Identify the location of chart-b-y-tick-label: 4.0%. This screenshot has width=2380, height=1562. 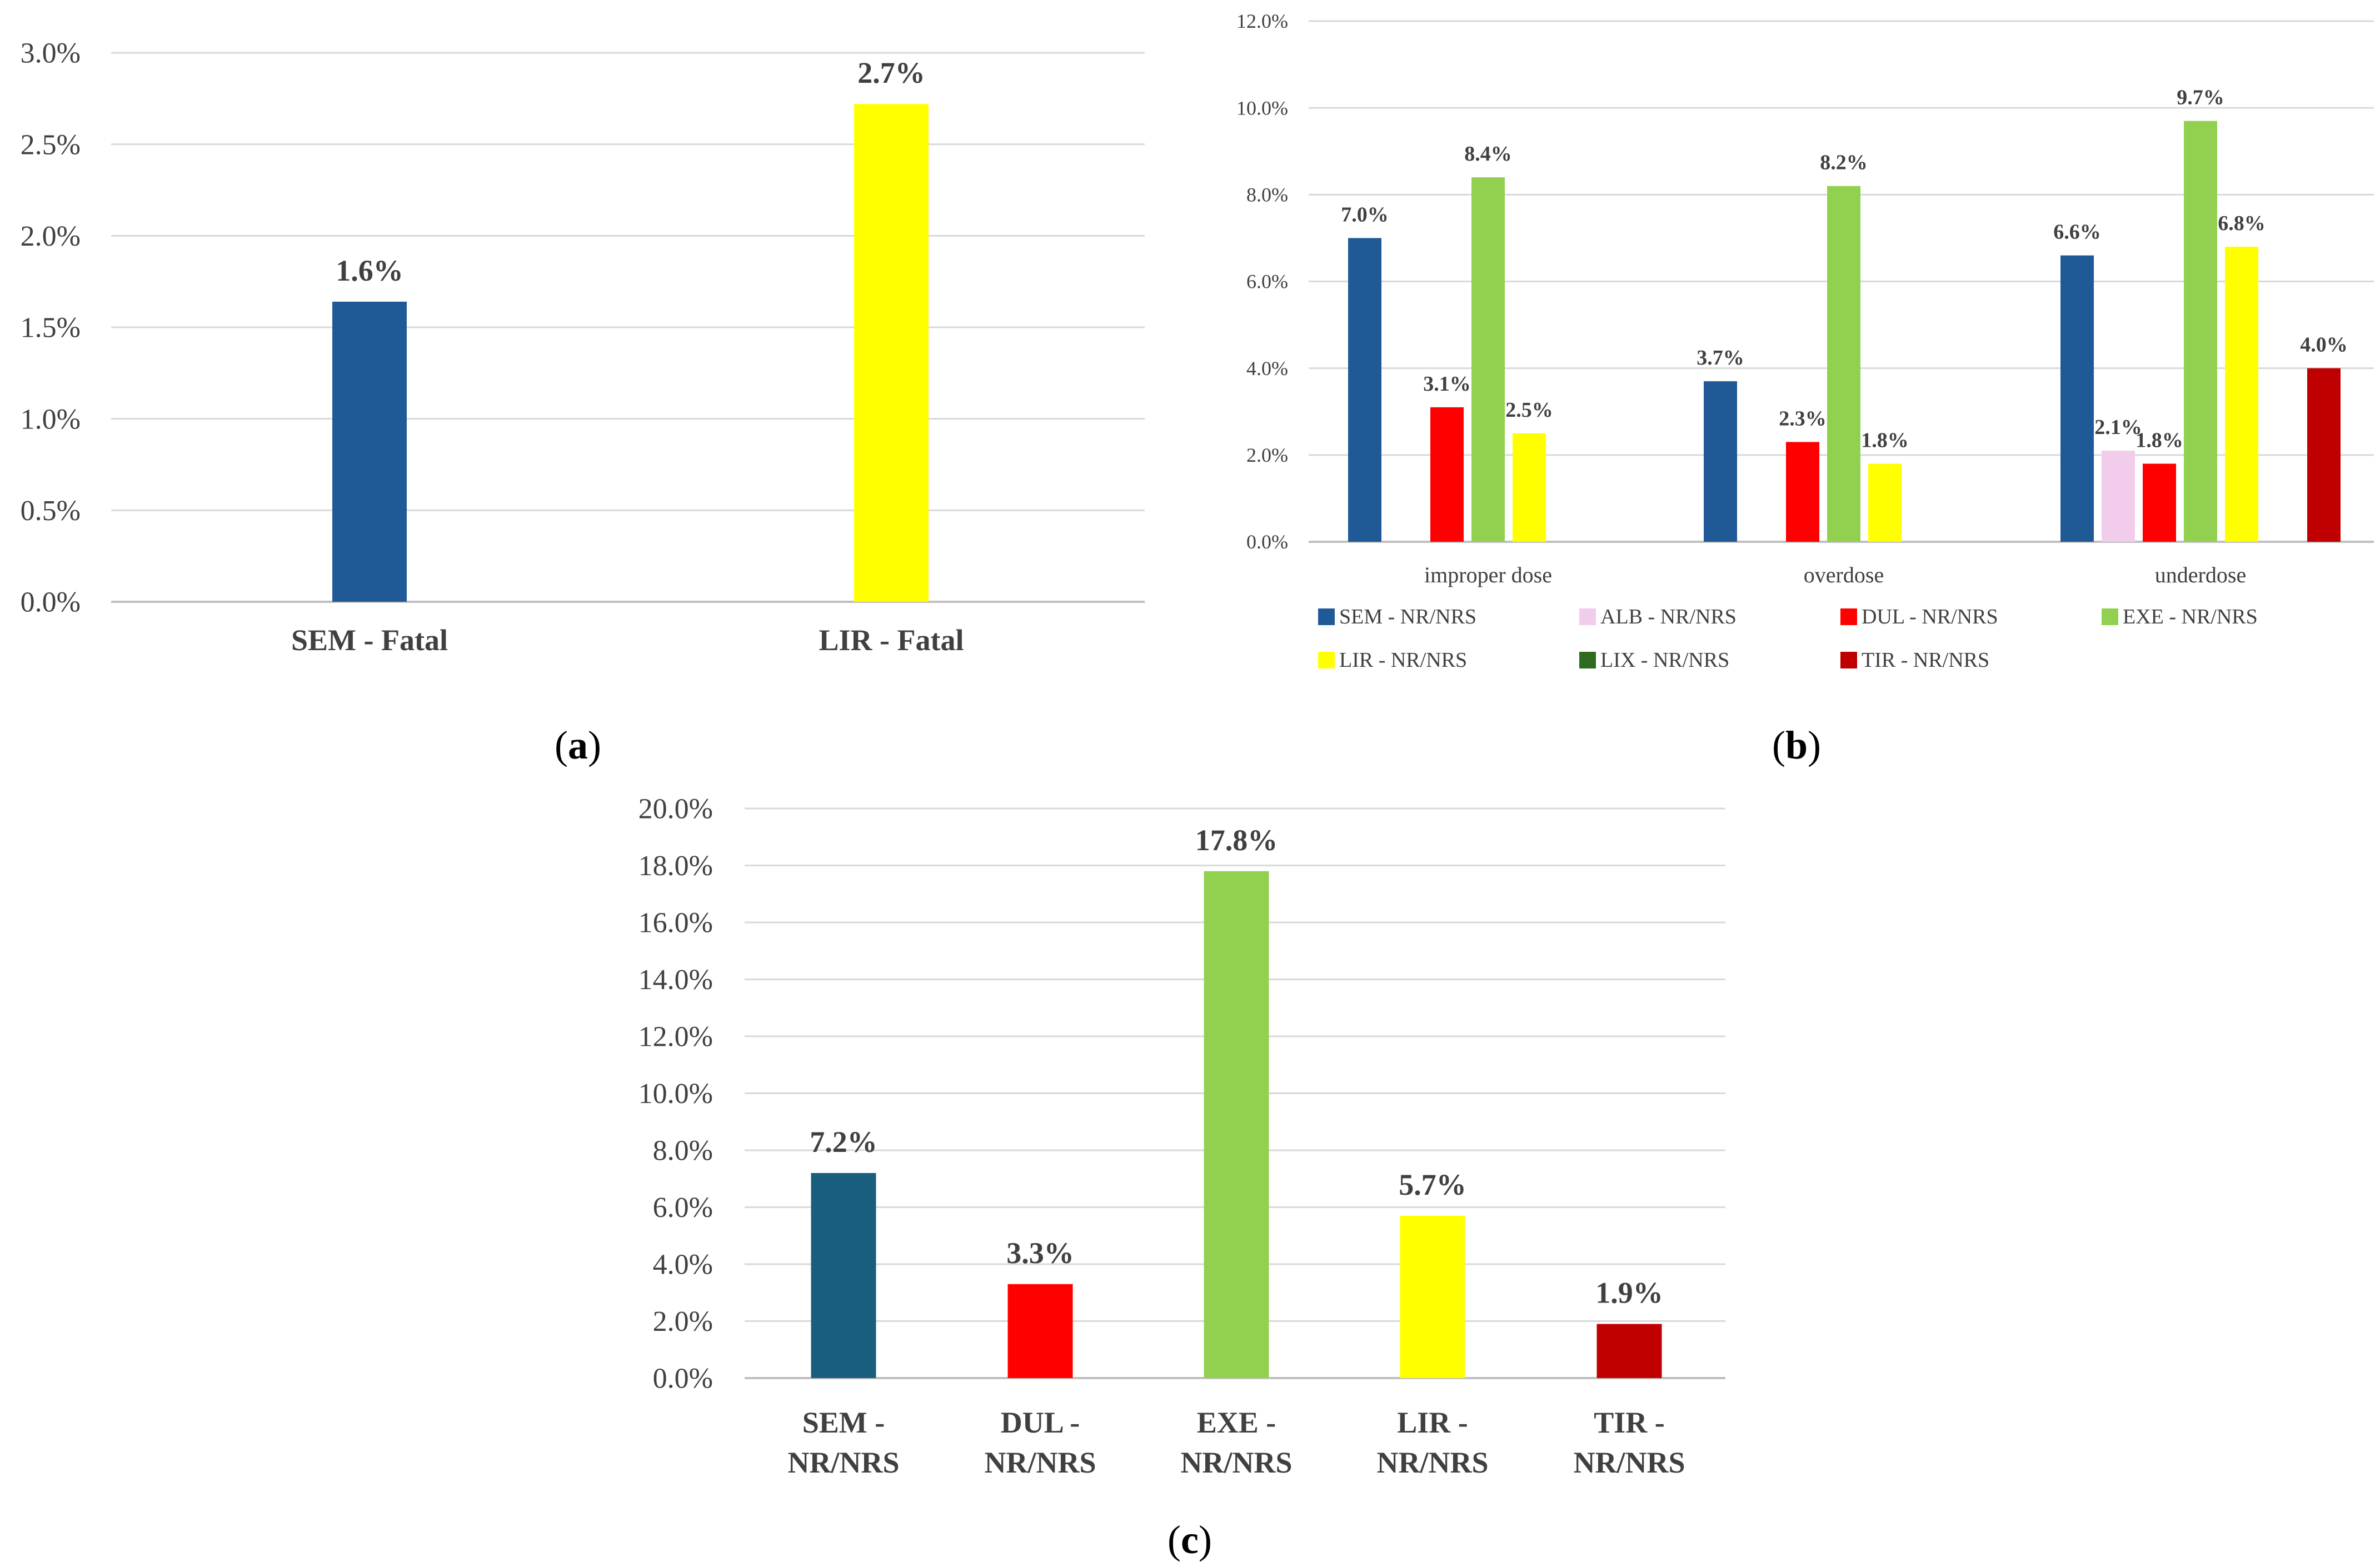
(1267, 369).